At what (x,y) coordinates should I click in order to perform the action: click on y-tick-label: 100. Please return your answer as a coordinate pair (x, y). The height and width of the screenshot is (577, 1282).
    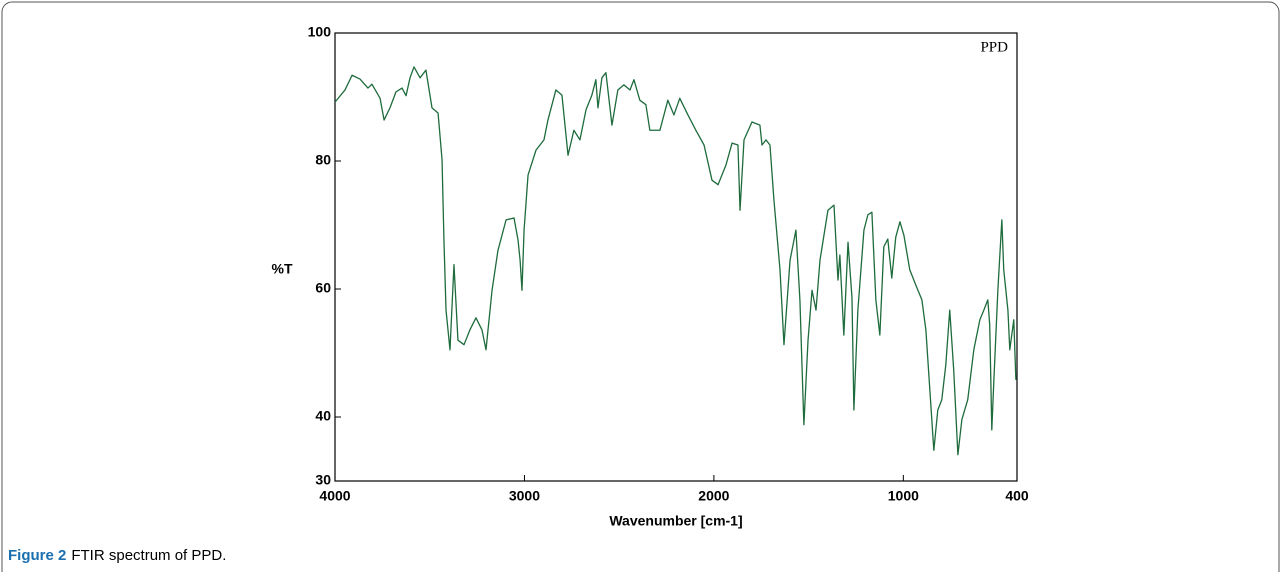
    Looking at the image, I should click on (320, 32).